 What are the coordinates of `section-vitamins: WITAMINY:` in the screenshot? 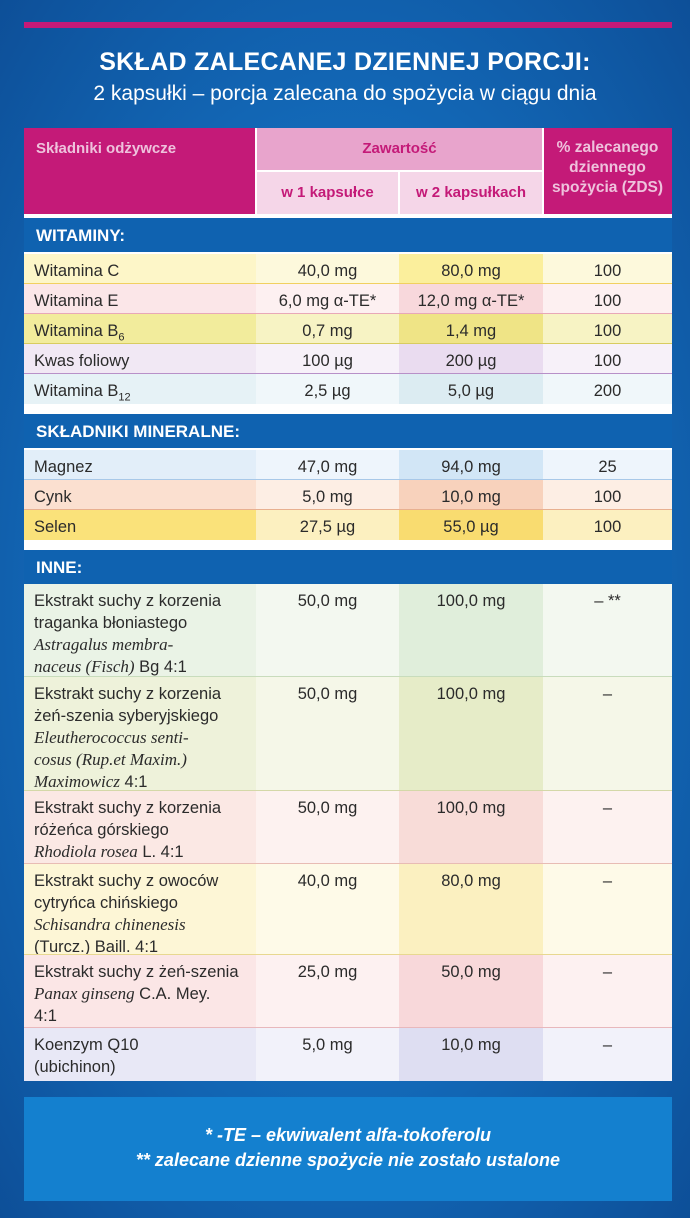 It's located at (348, 235).